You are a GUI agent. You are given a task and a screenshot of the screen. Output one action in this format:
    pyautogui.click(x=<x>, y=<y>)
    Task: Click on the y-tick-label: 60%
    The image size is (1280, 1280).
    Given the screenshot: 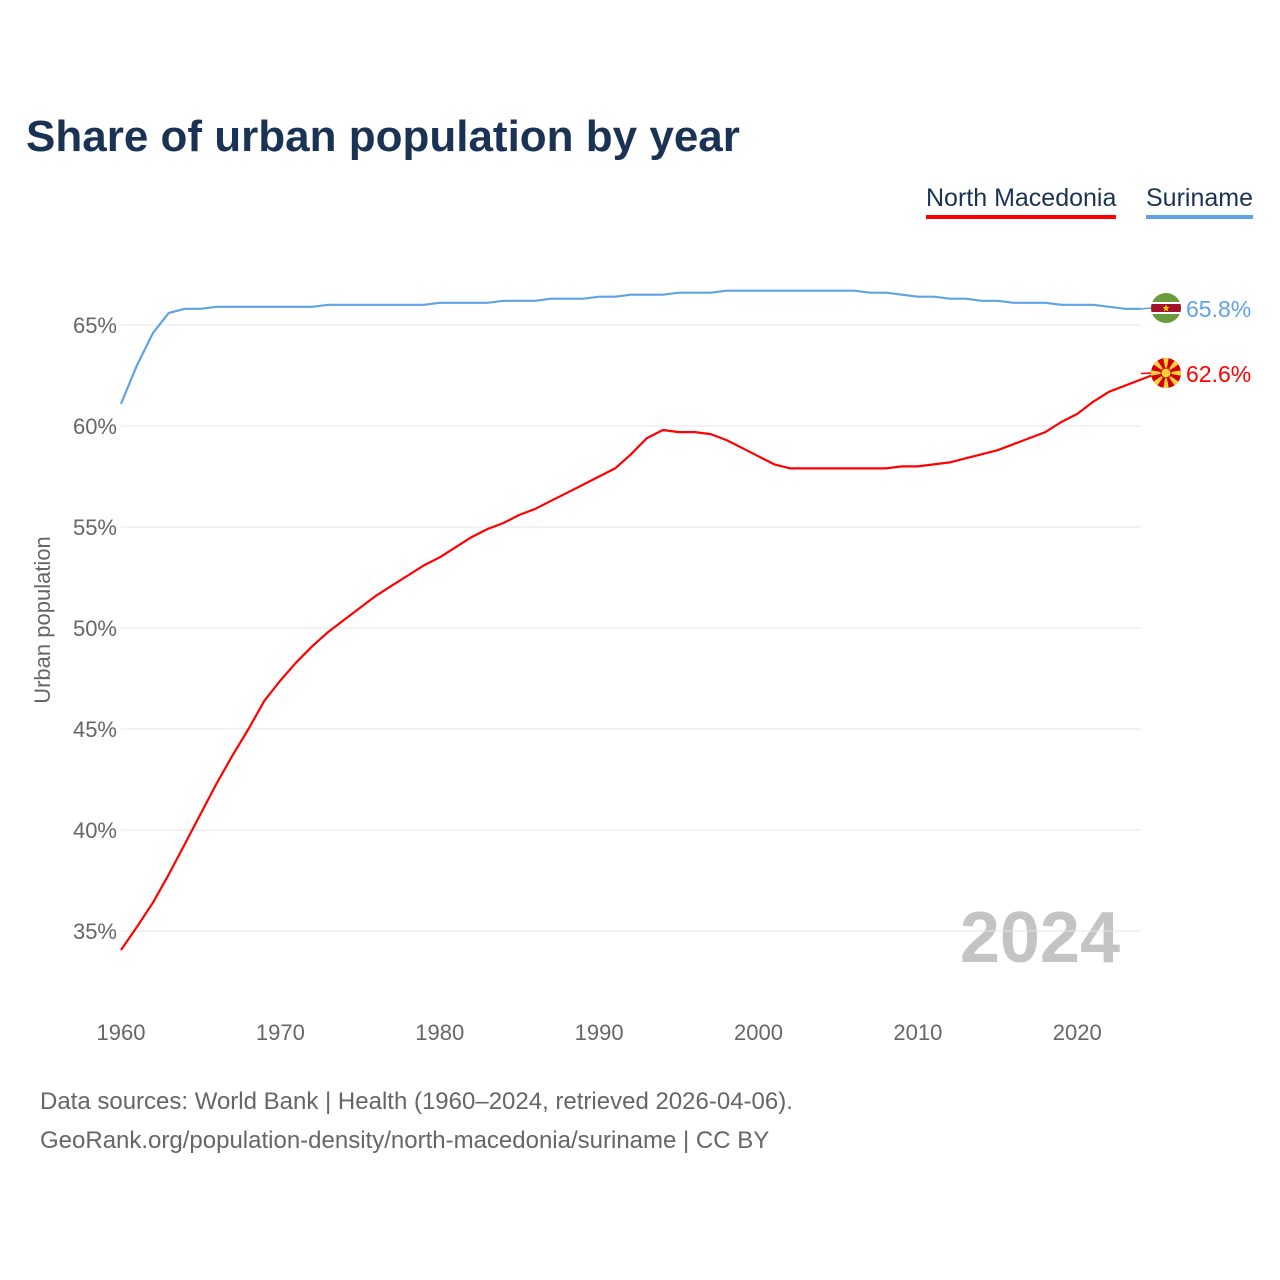 What is the action you would take?
    pyautogui.click(x=95, y=426)
    